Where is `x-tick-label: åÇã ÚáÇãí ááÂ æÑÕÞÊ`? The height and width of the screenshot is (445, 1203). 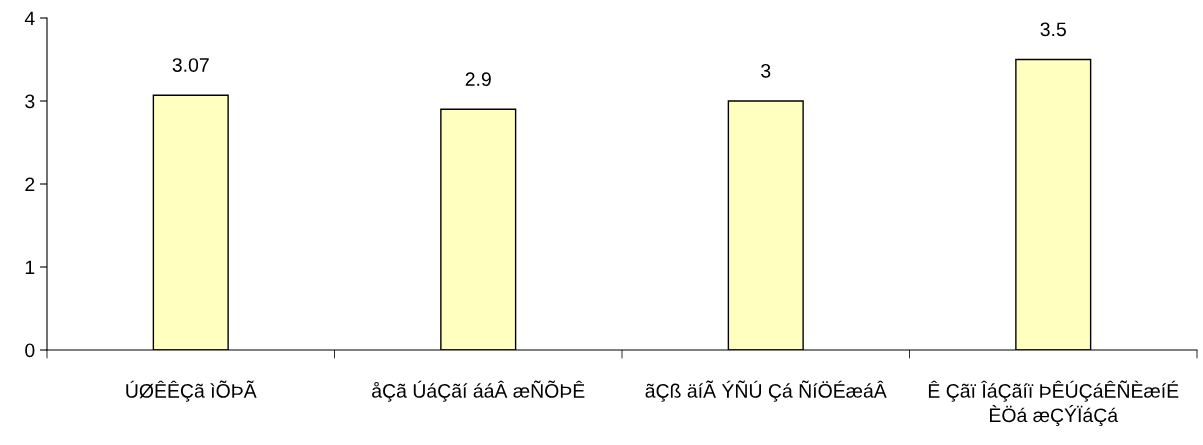 x-tick-label: åÇã ÚáÇãí ááÂ æÑÕÞÊ is located at coordinates (478, 391).